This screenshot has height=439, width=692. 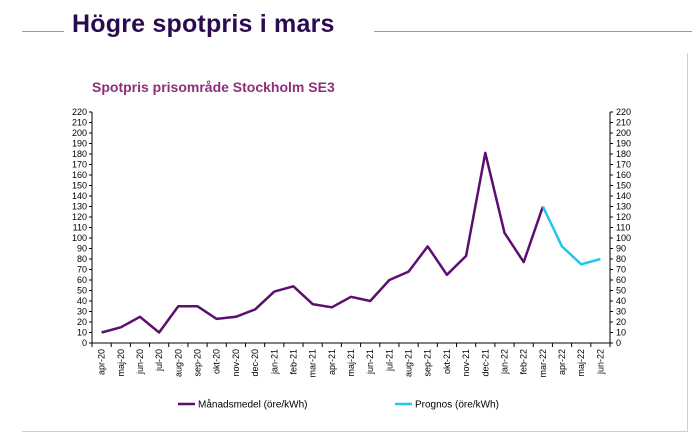 What do you see at coordinates (623, 238) in the screenshot?
I see `y-tick-label-right: 100` at bounding box center [623, 238].